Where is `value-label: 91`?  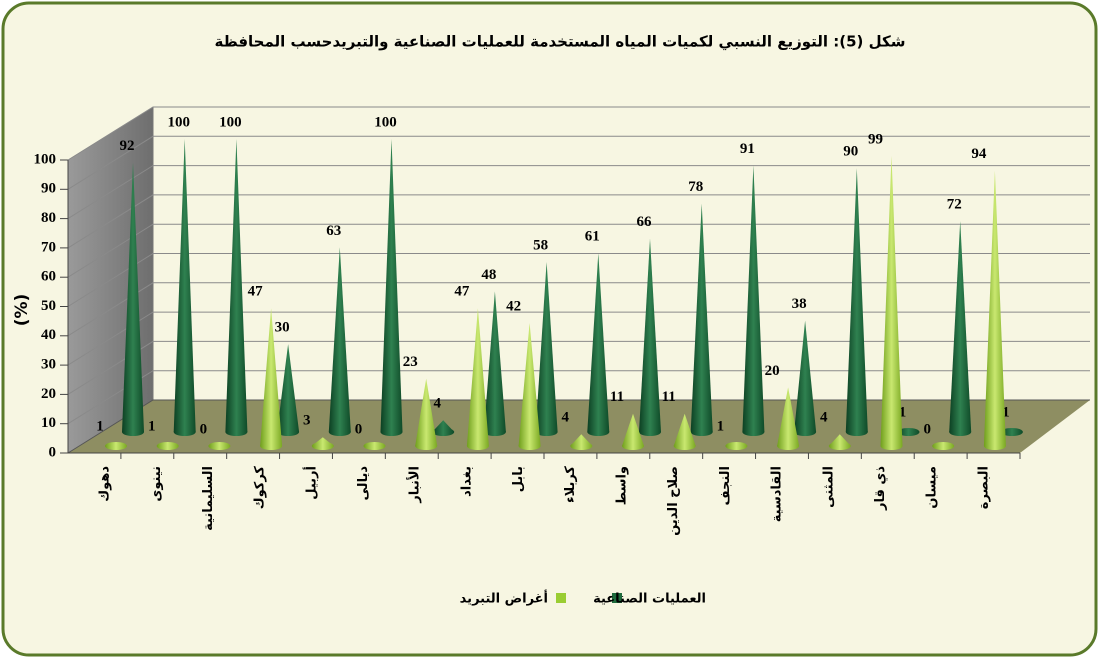
value-label: 91 is located at coordinates (747, 149).